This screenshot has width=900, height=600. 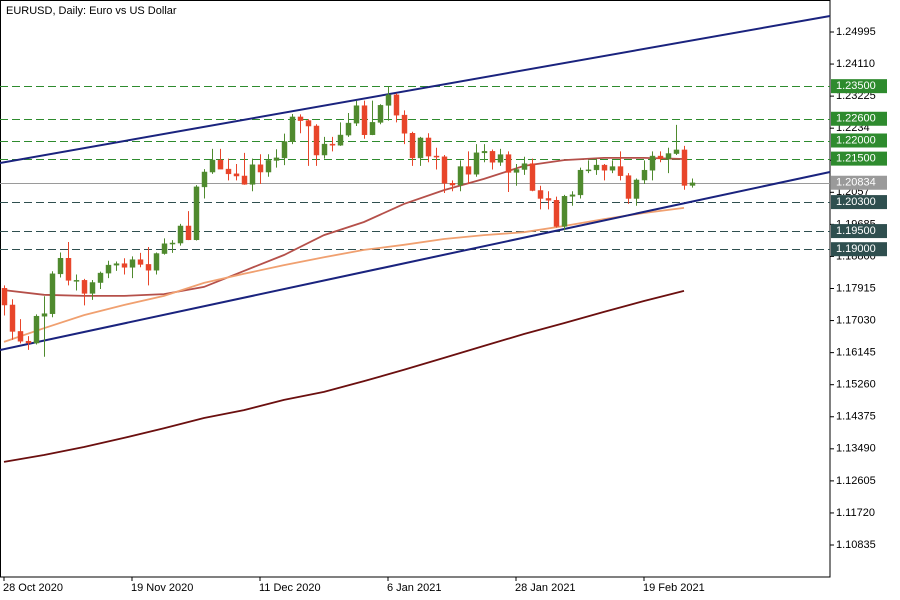 I want to click on y-tick-label: 1.24110, so click(x=855, y=64).